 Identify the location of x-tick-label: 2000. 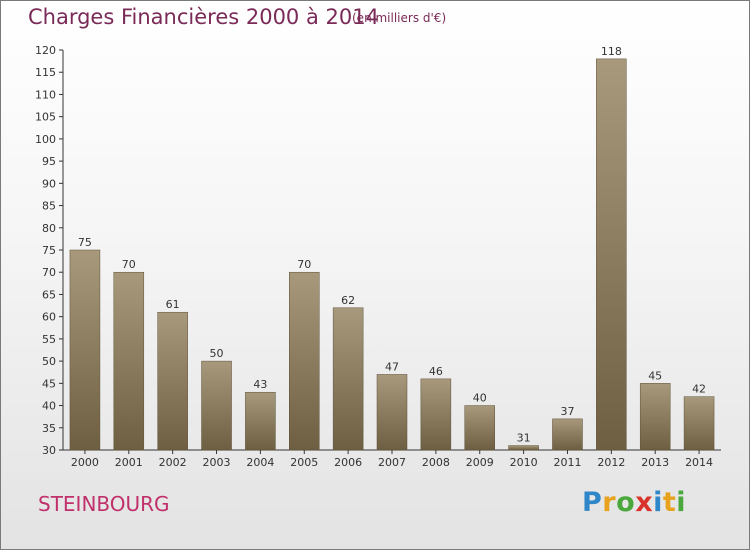
(85, 462).